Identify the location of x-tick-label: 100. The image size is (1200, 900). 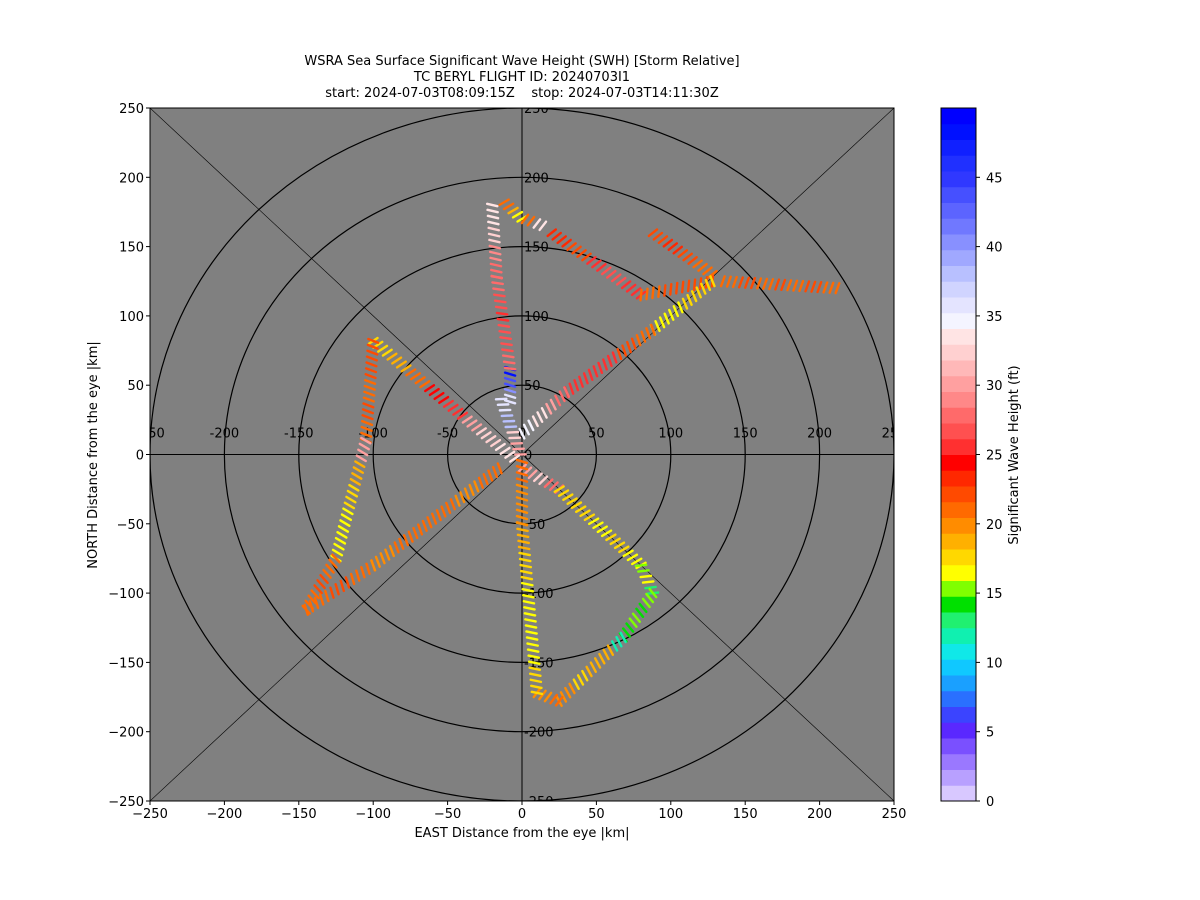
(670, 814).